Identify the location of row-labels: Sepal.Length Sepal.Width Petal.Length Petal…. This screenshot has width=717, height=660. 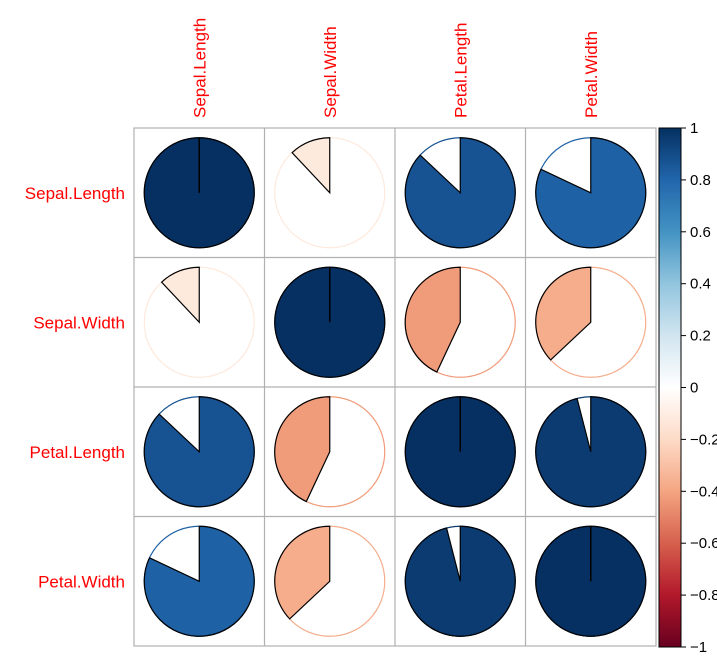
(75, 388).